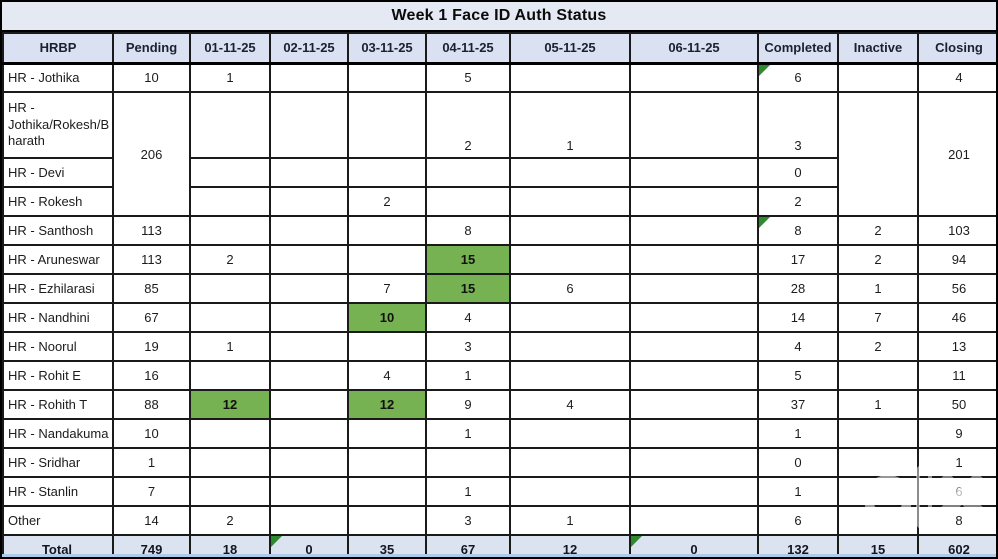  What do you see at coordinates (309, 48) in the screenshot?
I see `column-header-02-11-25: 02-11-25` at bounding box center [309, 48].